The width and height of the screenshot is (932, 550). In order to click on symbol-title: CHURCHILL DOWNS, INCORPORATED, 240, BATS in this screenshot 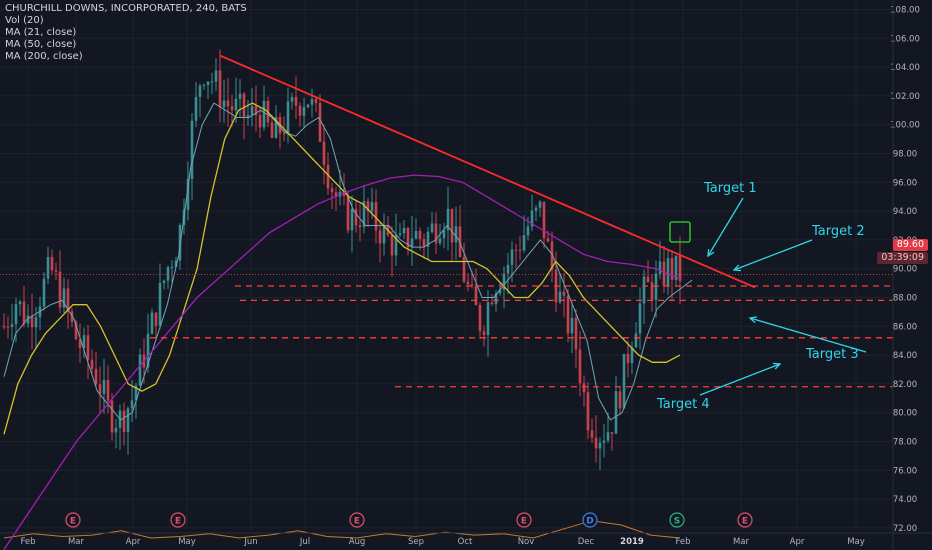, I will do `click(126, 8)`.